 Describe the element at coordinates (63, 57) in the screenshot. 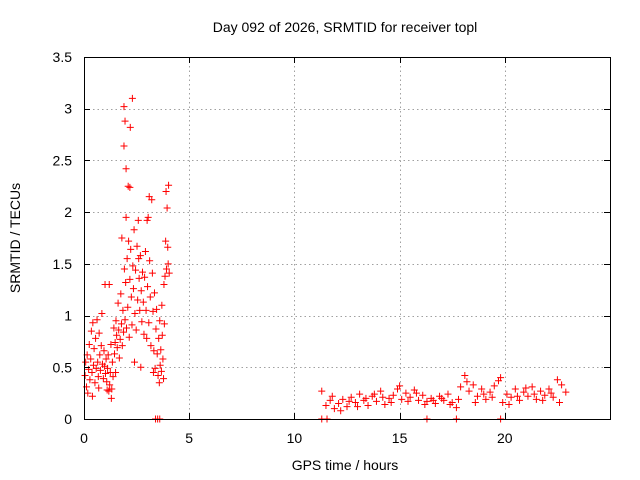

I see `y-tick-label: 3.5` at that location.